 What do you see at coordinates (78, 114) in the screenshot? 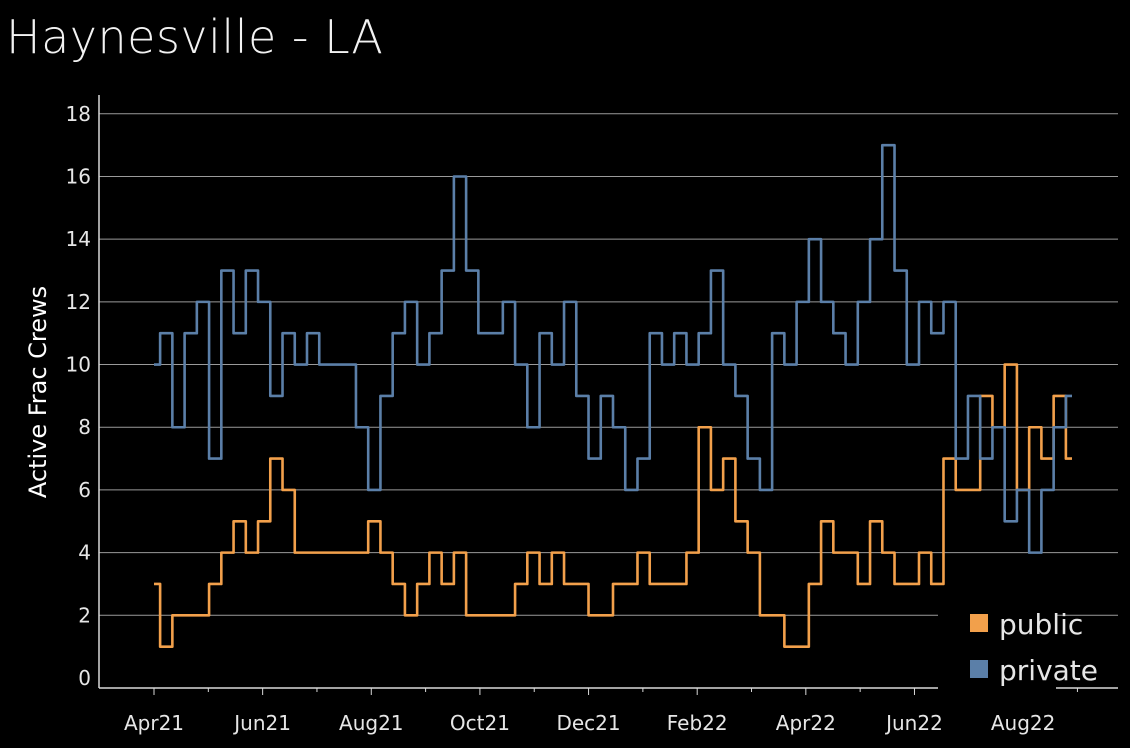
I see `y-tick-label: 18` at bounding box center [78, 114].